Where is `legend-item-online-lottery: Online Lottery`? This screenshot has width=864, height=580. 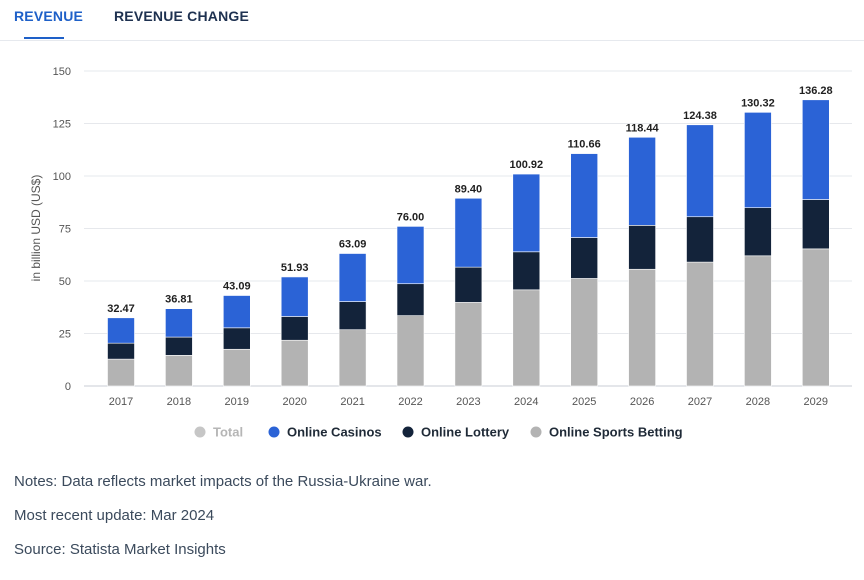
legend-item-online-lottery: Online Lottery is located at coordinates (456, 432).